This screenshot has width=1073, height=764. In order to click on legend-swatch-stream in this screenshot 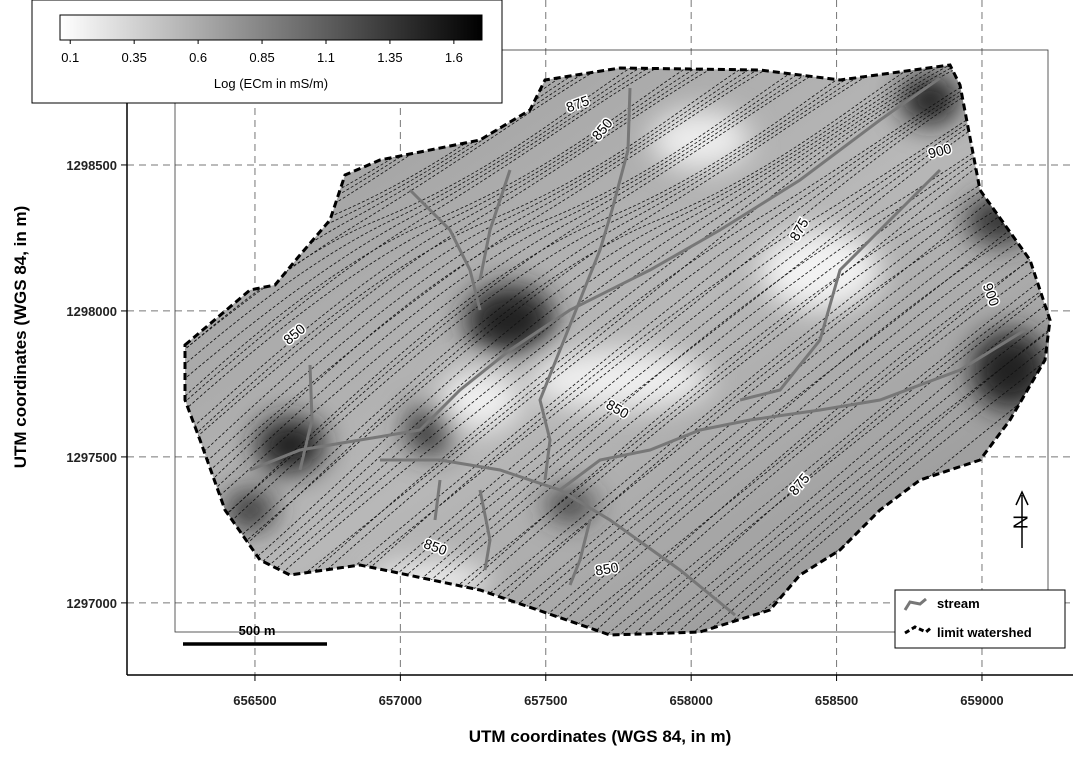, I will do `click(915, 604)`.